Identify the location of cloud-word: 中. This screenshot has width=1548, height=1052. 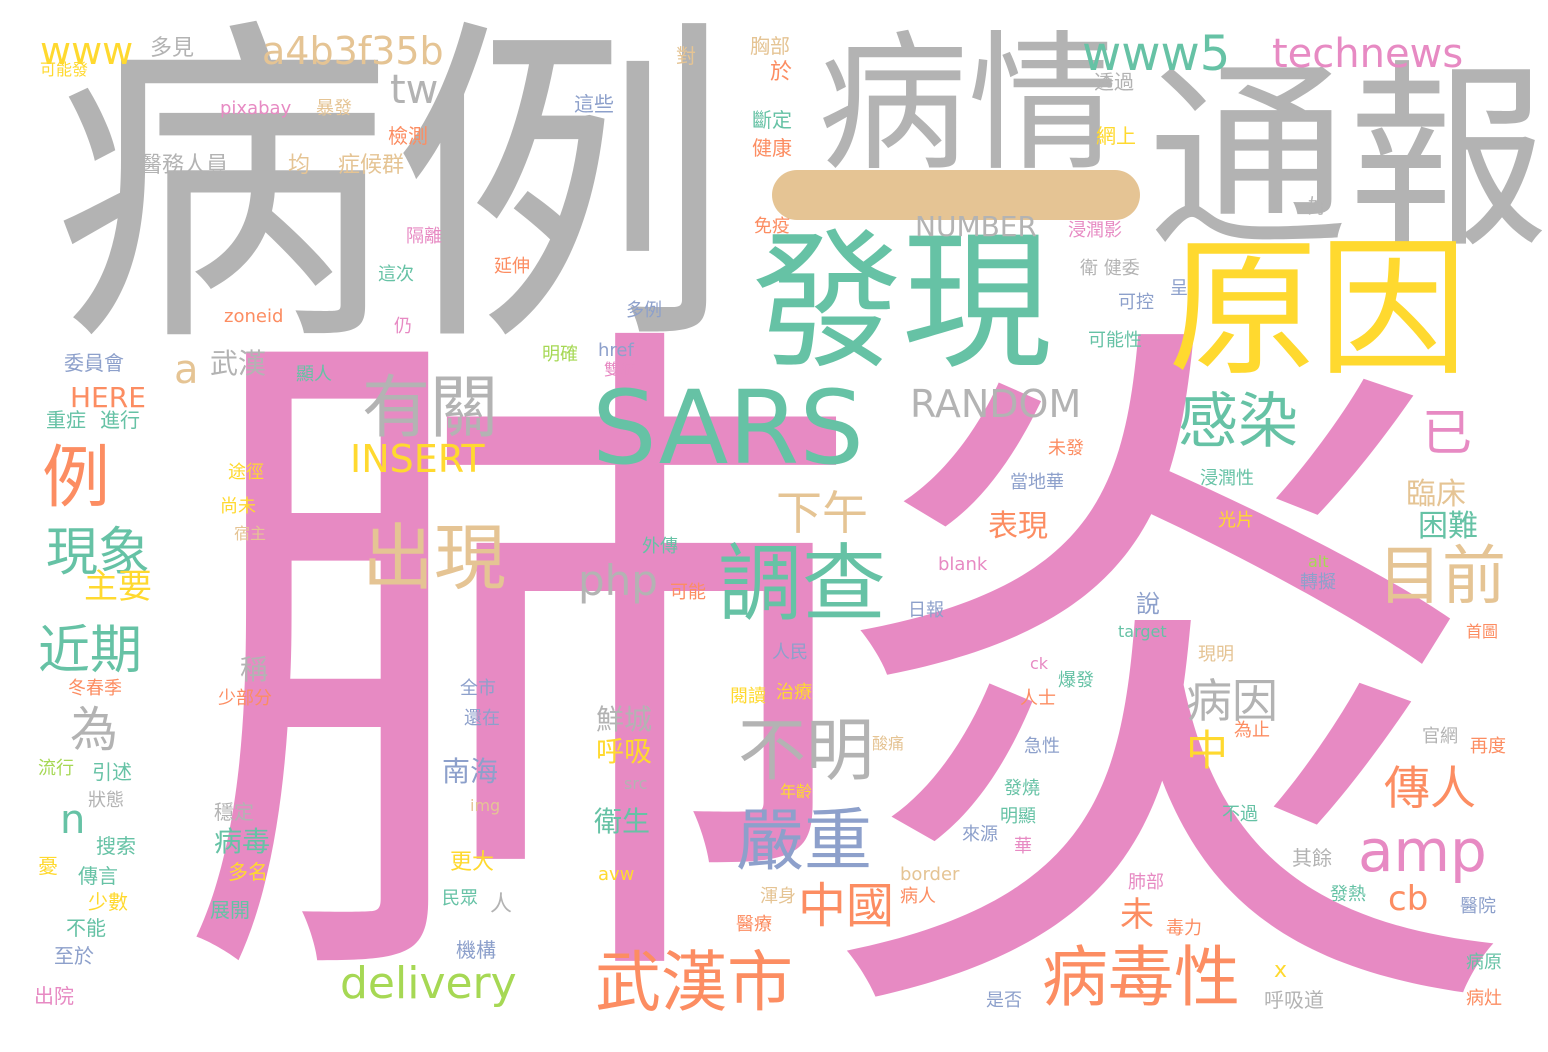
(1207, 751).